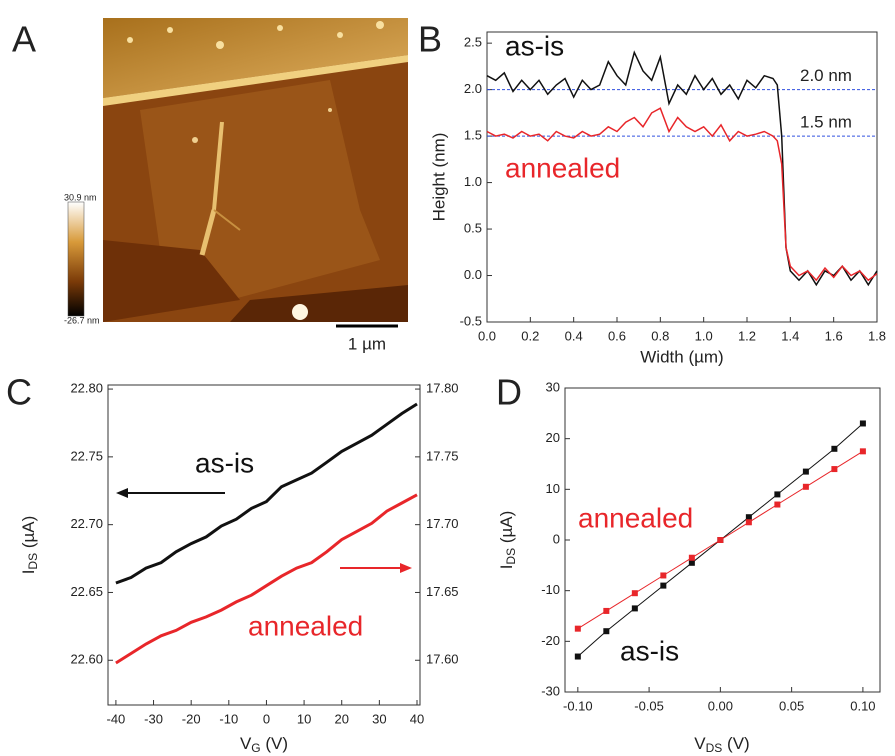  I want to click on y-tick-label: 1.0, so click(473, 181).